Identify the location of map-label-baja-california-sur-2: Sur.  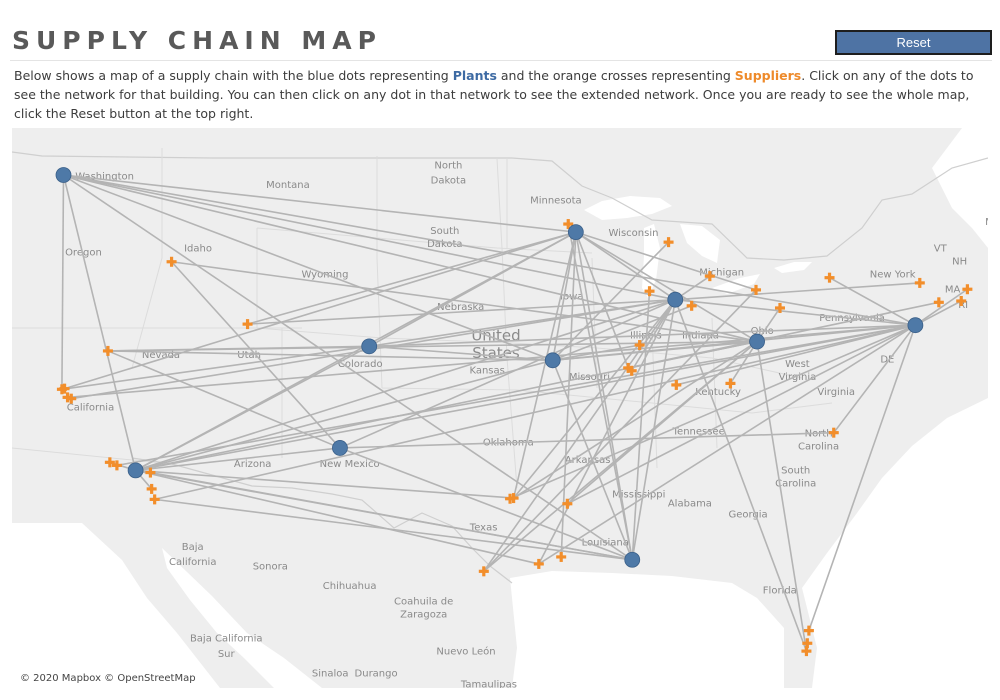
(227, 654).